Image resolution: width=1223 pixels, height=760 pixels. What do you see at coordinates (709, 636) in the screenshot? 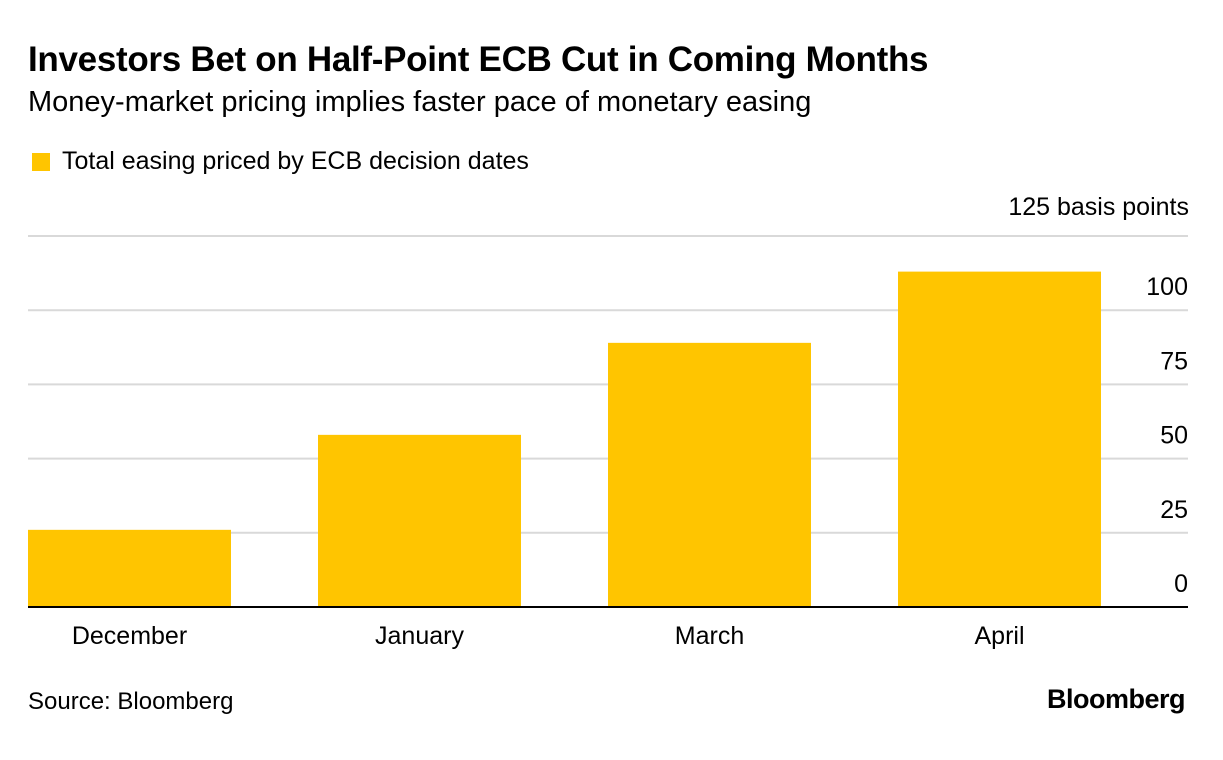
I see `x-tick-label: March` at bounding box center [709, 636].